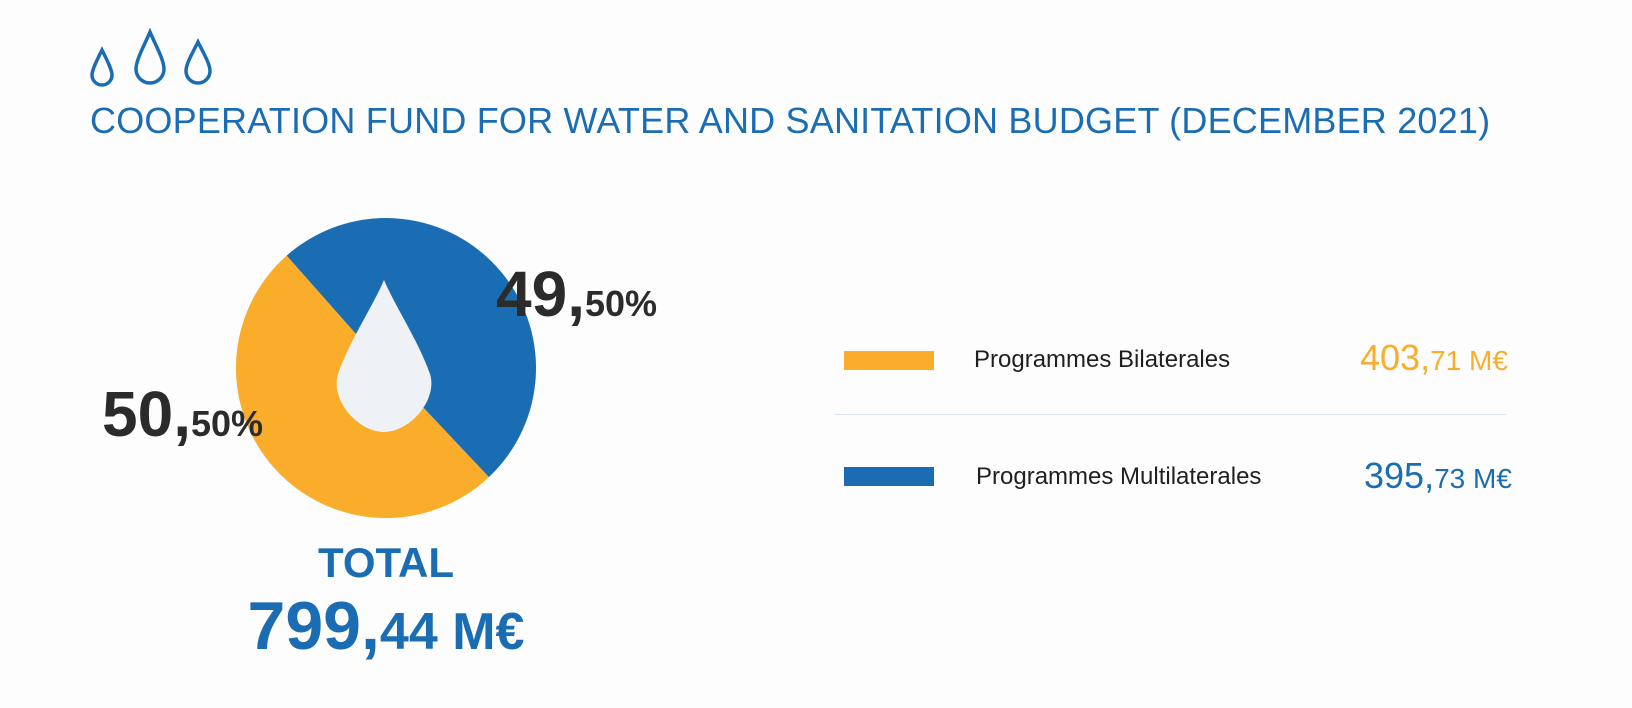 The height and width of the screenshot is (708, 1632). I want to click on total-integer: 799,, so click(313, 626).